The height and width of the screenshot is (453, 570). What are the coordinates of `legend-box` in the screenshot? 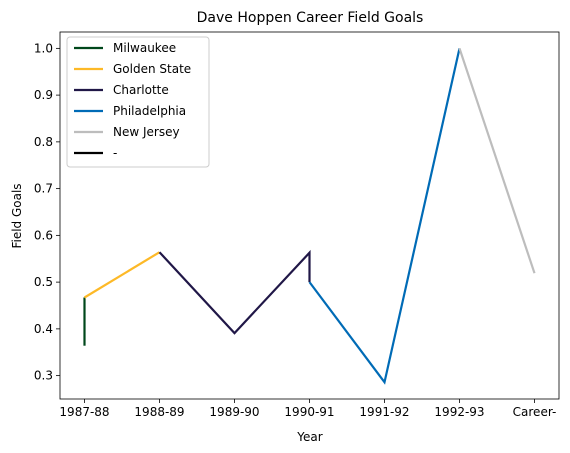 It's located at (138, 102).